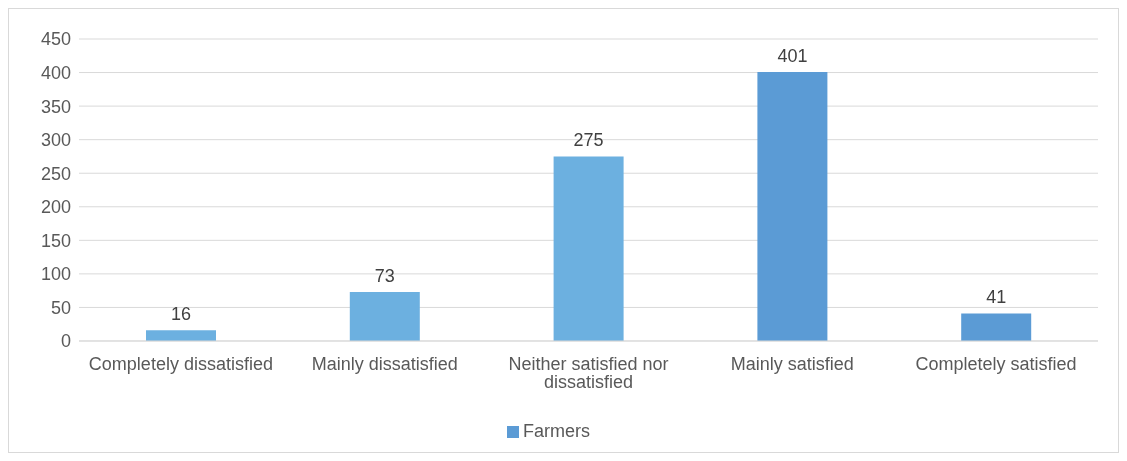 The height and width of the screenshot is (461, 1127). I want to click on data-label: 16, so click(181, 314).